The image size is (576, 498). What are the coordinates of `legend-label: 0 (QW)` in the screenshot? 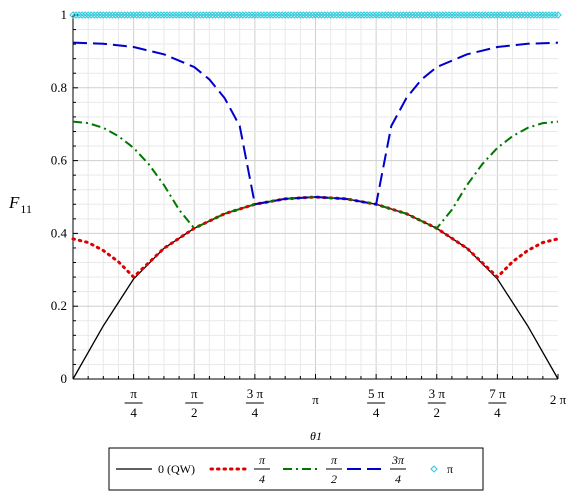 It's located at (176, 469).